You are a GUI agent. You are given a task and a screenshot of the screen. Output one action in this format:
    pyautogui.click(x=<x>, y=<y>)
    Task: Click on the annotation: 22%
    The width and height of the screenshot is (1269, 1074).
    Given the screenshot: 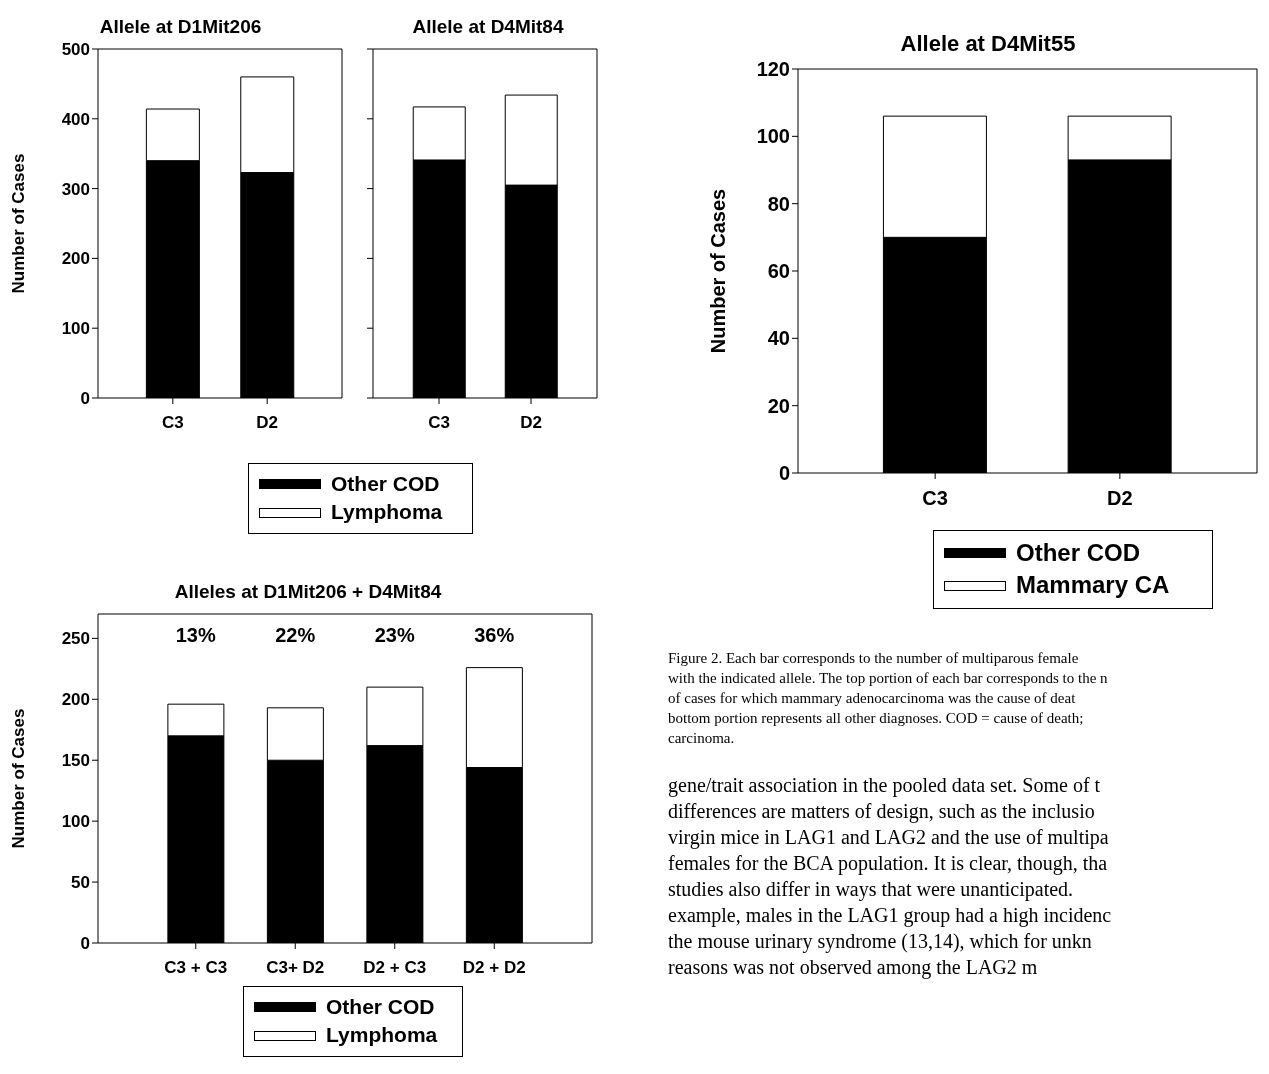 What is the action you would take?
    pyautogui.click(x=295, y=635)
    